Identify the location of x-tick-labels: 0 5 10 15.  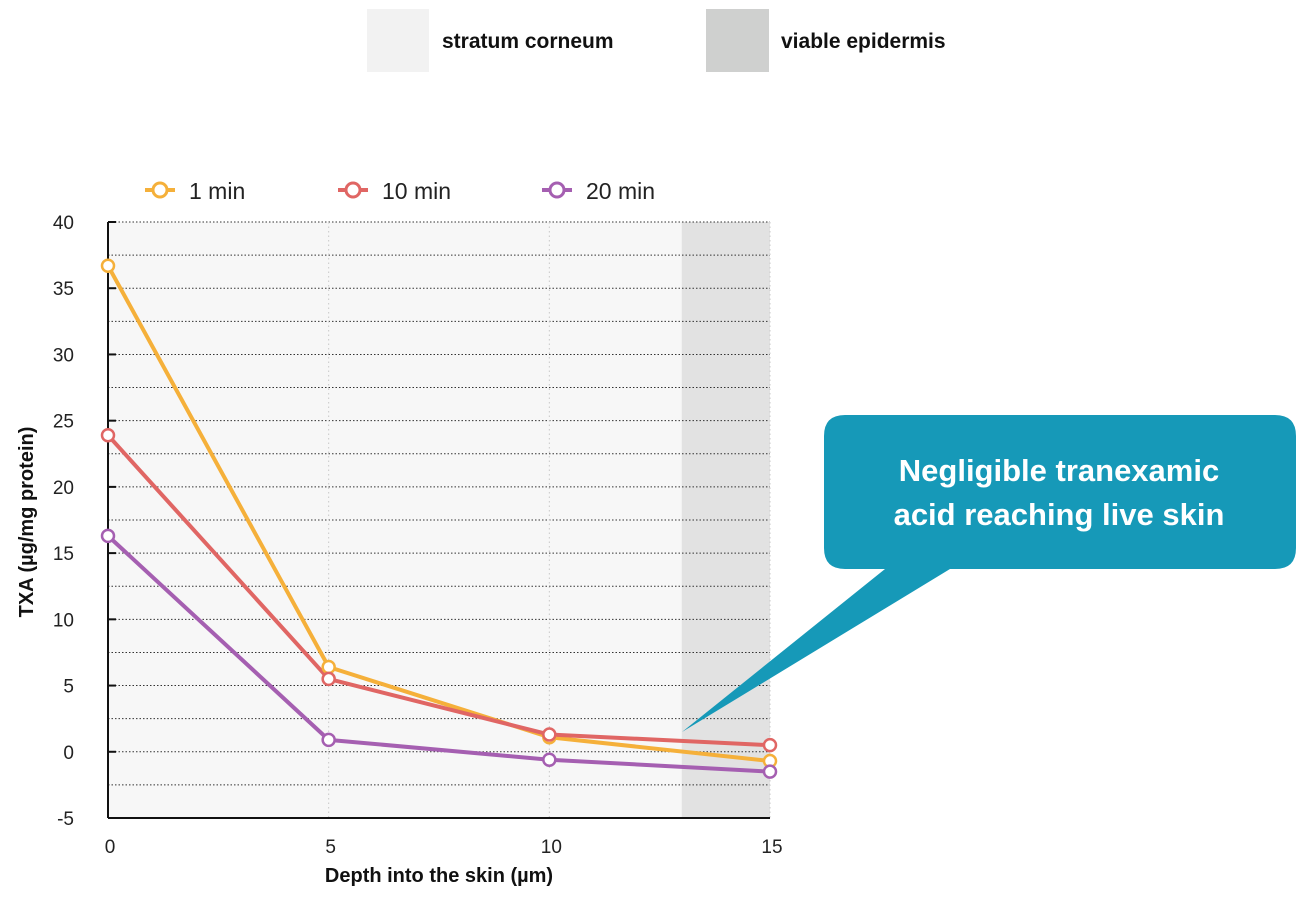
(444, 847).